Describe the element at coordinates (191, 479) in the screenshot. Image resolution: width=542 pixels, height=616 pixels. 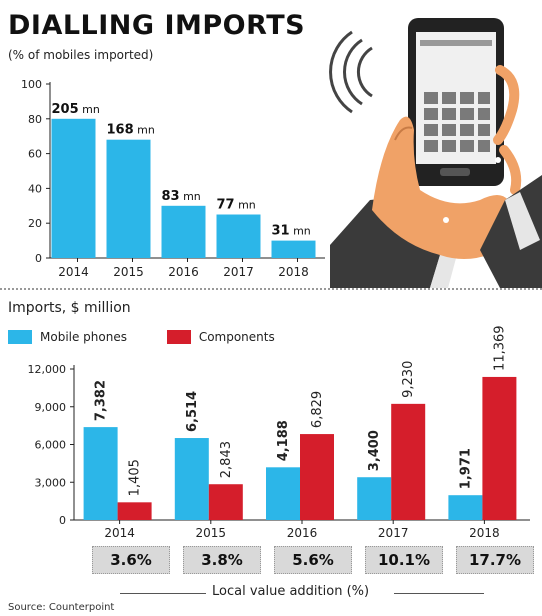
I see `mobile-bar-2015` at that location.